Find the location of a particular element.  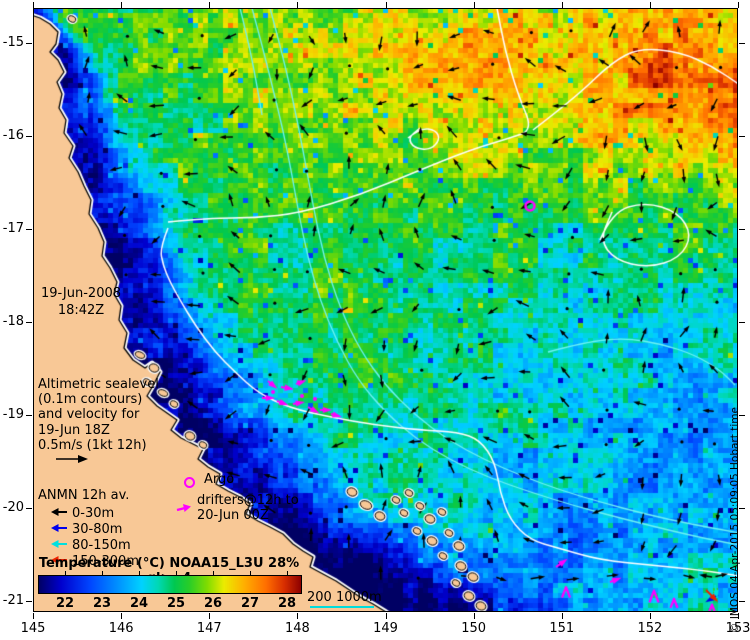

x-axis-tick-label: 151 is located at coordinates (562, 628).